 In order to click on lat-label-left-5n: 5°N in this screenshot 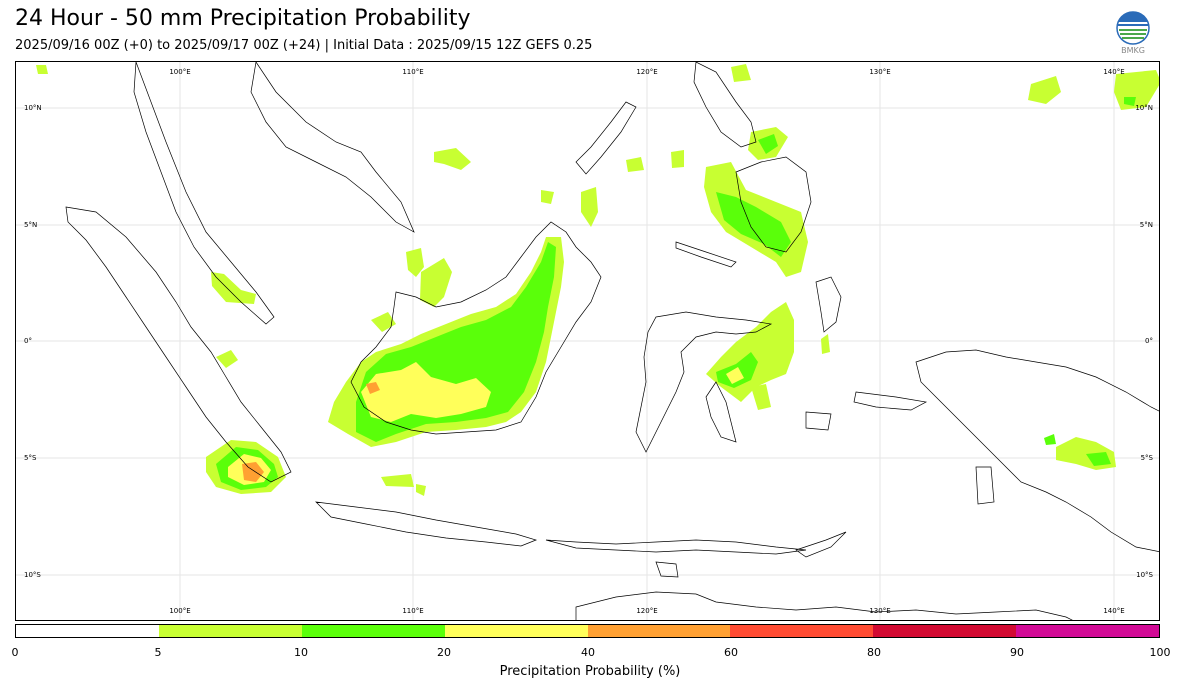, I will do `click(30, 225)`.